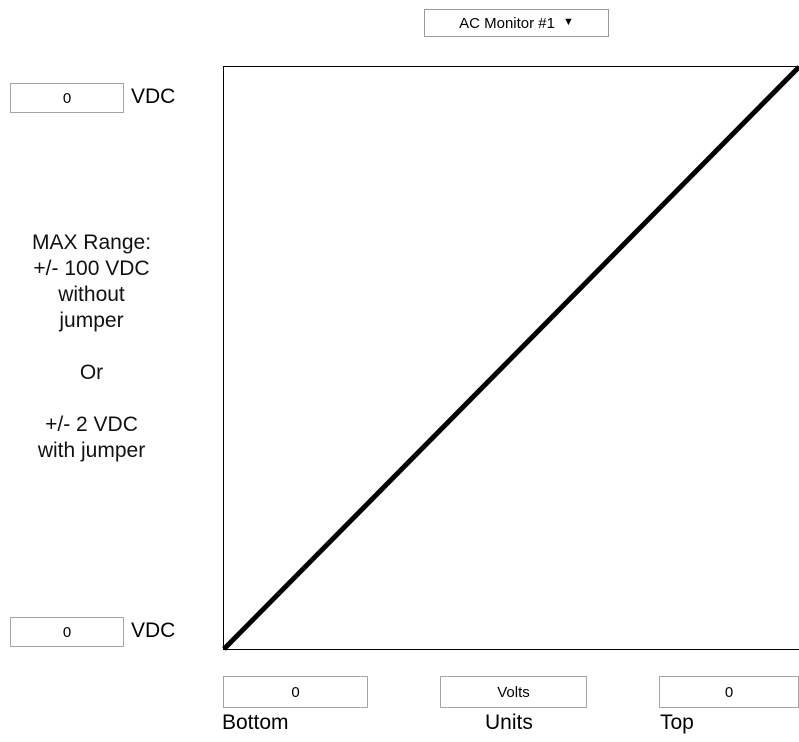 The width and height of the screenshot is (799, 742). What do you see at coordinates (153, 630) in the screenshot?
I see `bottom-vdc-unit-label: VDC` at bounding box center [153, 630].